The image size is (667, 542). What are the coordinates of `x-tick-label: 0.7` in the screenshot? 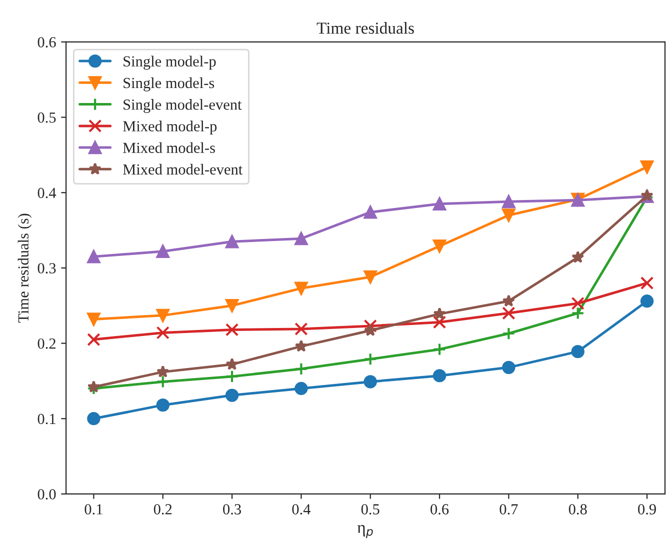 It's located at (509, 509).